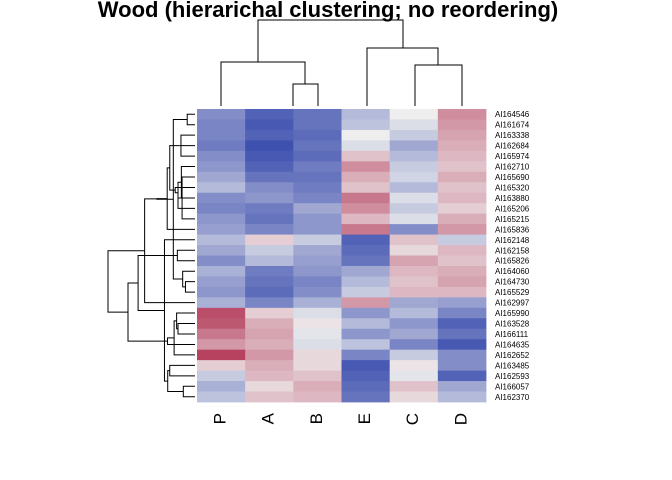 The width and height of the screenshot is (672, 480). What do you see at coordinates (512, 344) in the screenshot?
I see `row-label: AI164635` at bounding box center [512, 344].